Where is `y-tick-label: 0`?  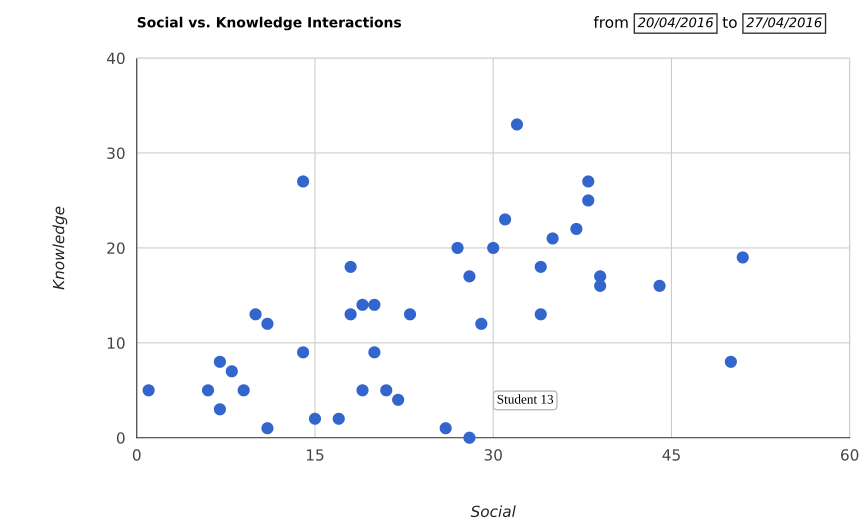
y-tick-label: 0 is located at coordinates (120, 438).